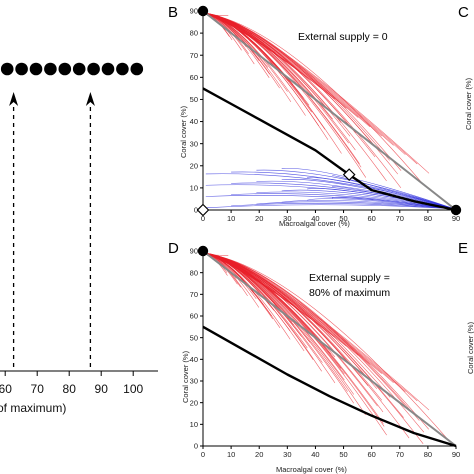 Image resolution: width=474 pixels, height=474 pixels. I want to click on d-x-tick-label-20: 20, so click(259, 454).